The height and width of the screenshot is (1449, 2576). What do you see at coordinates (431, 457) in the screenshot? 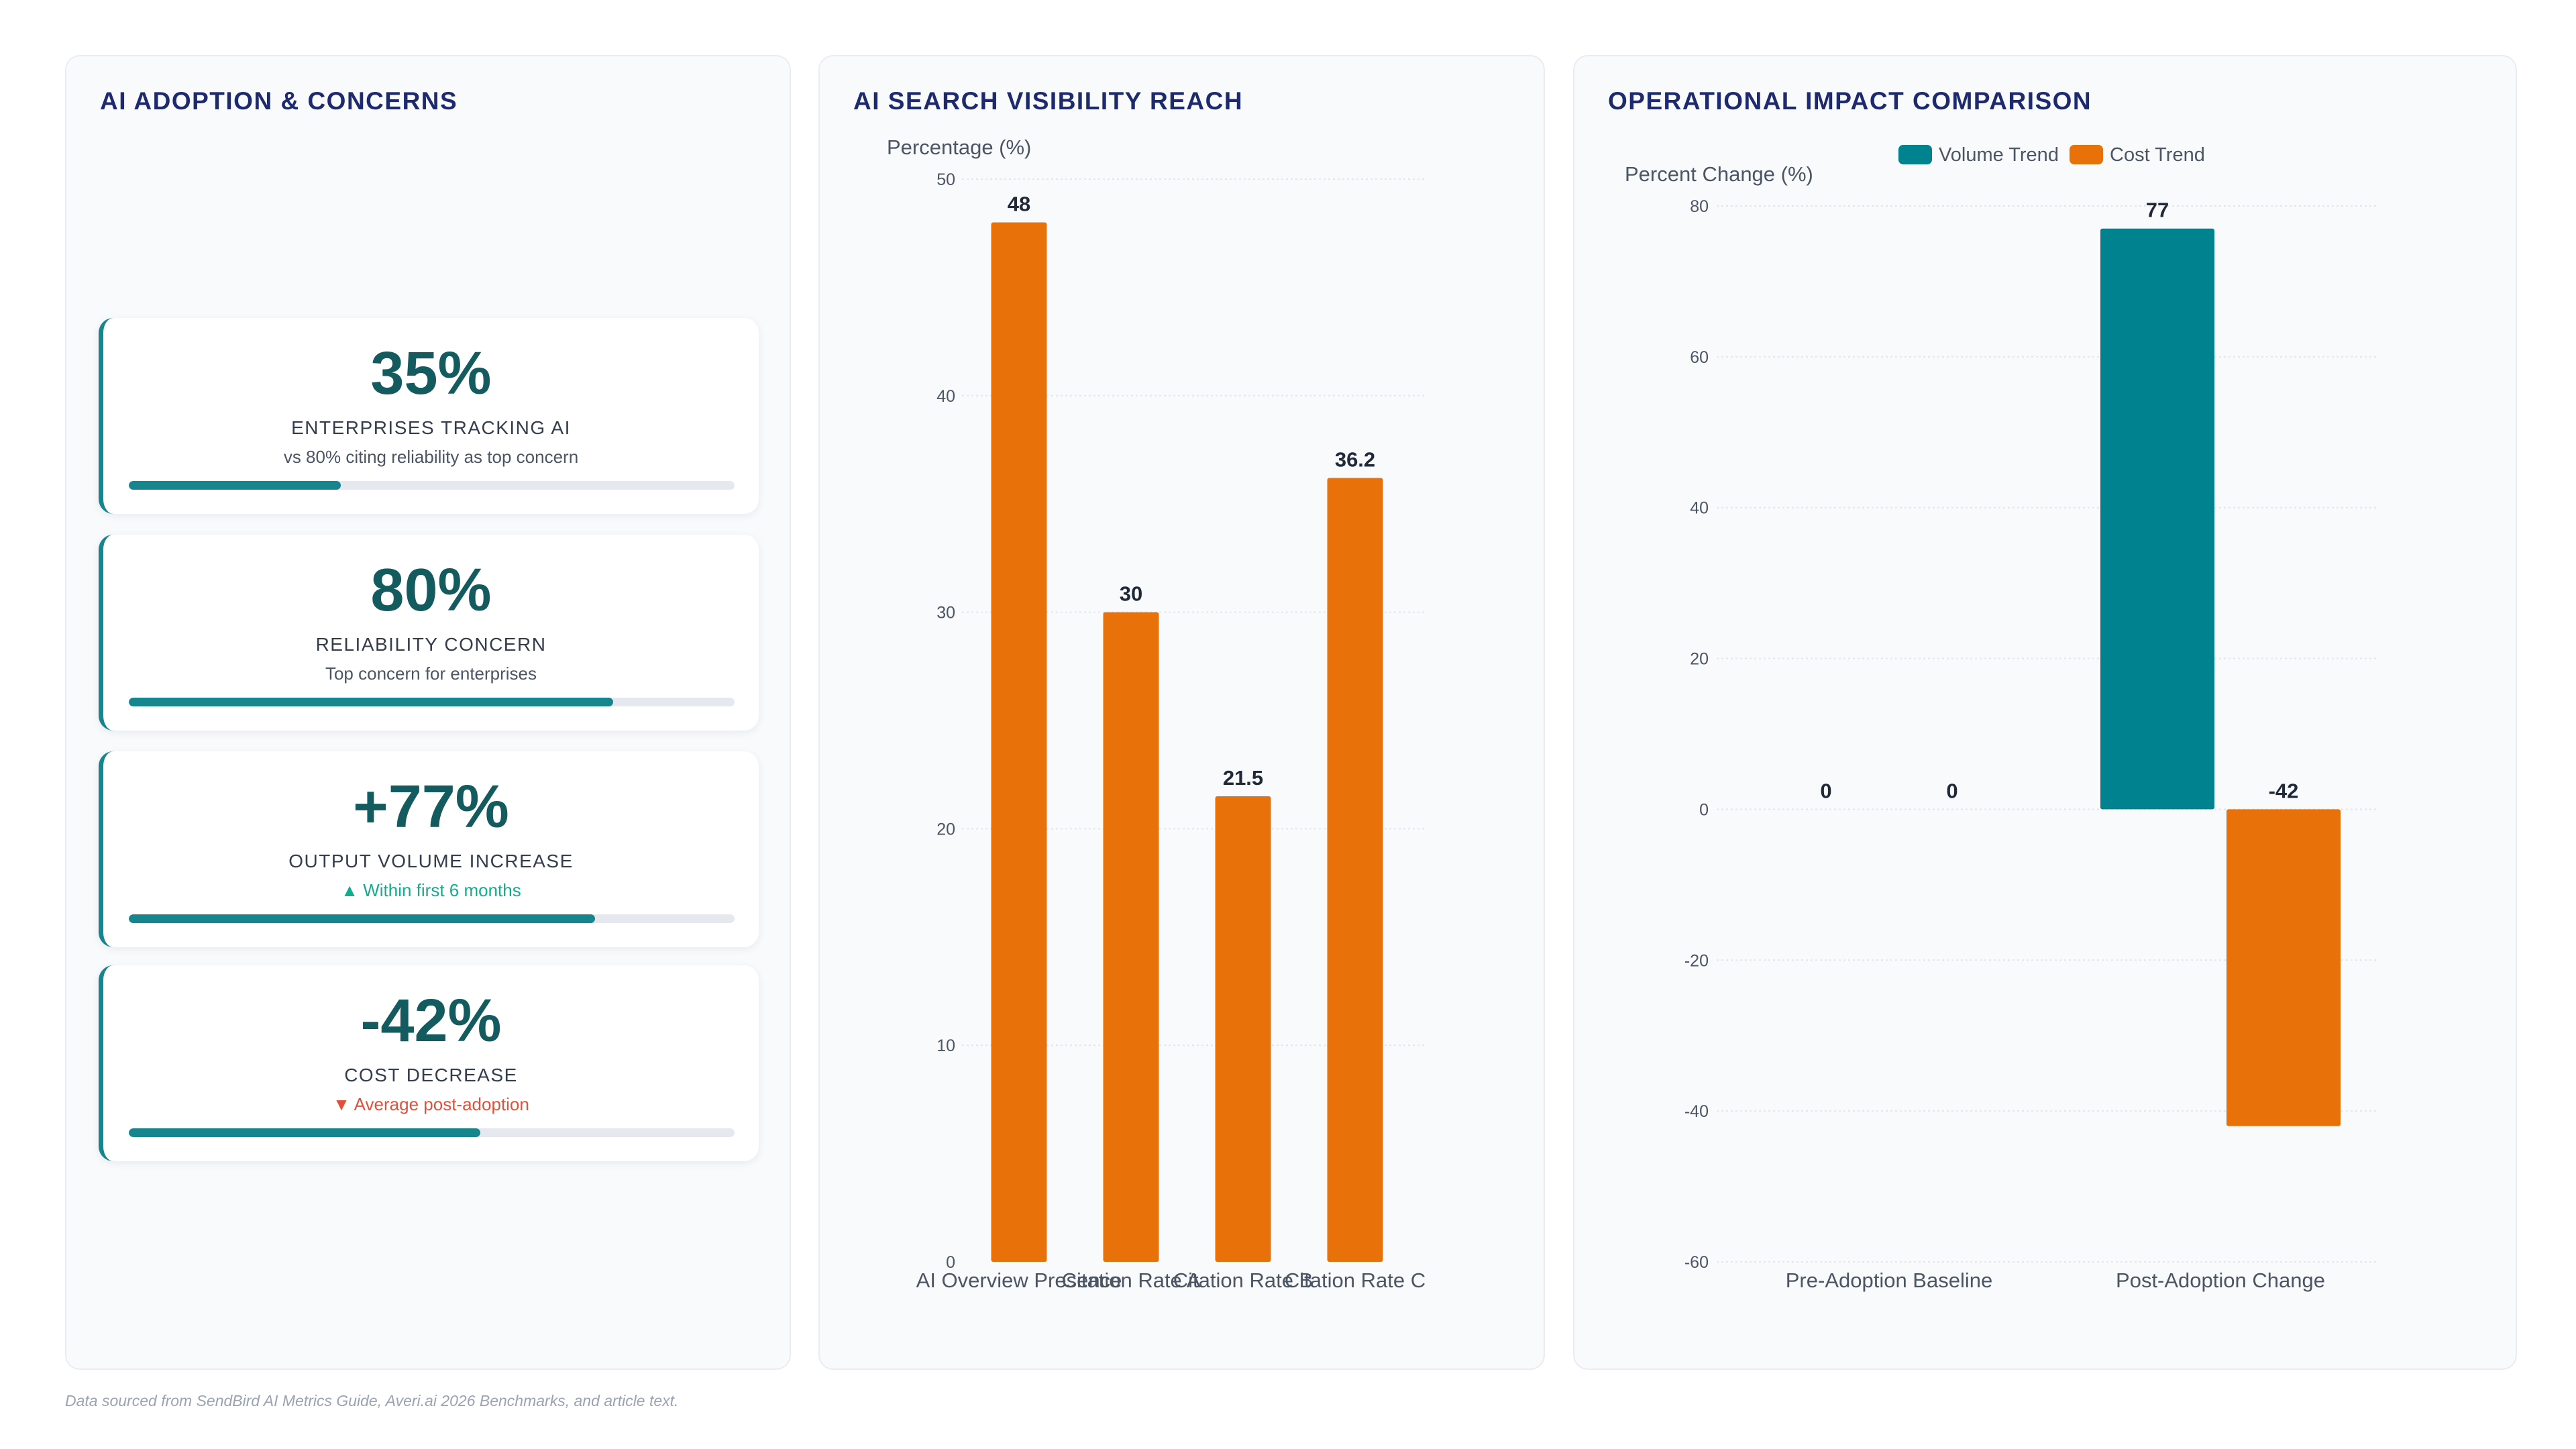
I see `kpi-subtext: vs 80% citing reliability as top concern` at bounding box center [431, 457].